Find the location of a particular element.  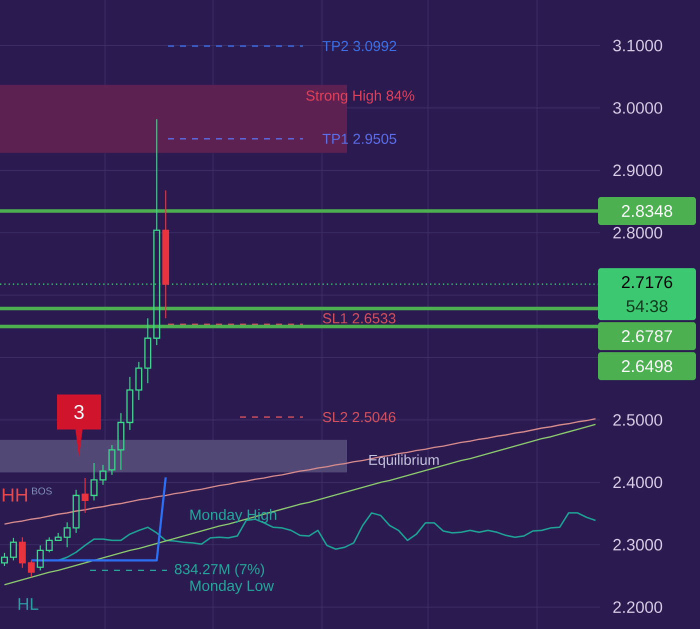

ref-line-label: TP1 2.9505 is located at coordinates (359, 139).